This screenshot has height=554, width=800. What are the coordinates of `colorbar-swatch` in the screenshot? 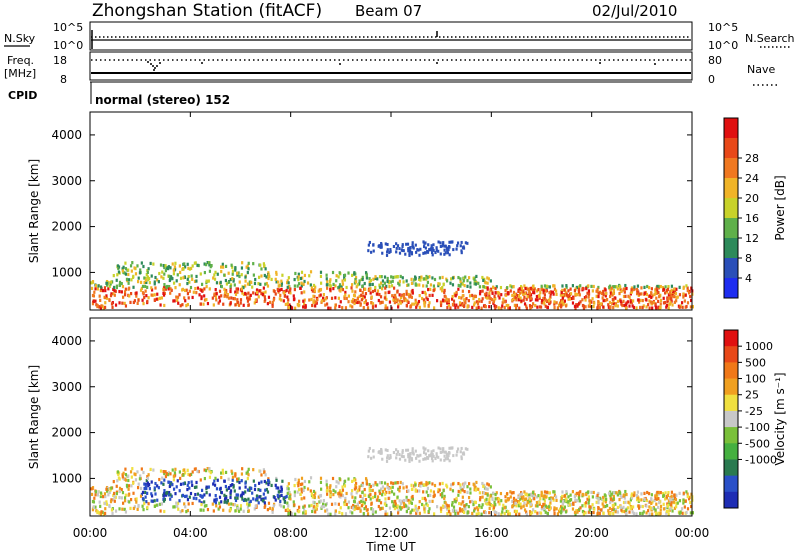 It's located at (731, 371).